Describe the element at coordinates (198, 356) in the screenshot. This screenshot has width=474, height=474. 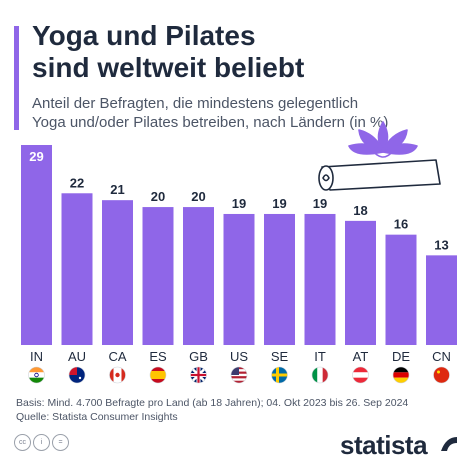
I see `category-label-gb: GB` at that location.